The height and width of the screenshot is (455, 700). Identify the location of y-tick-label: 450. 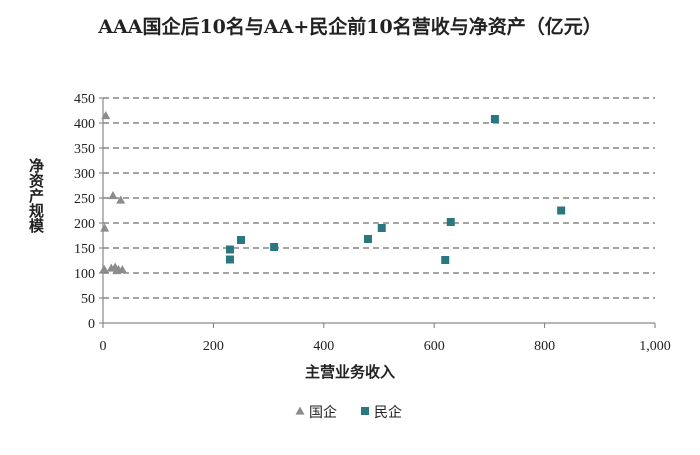
(84, 99).